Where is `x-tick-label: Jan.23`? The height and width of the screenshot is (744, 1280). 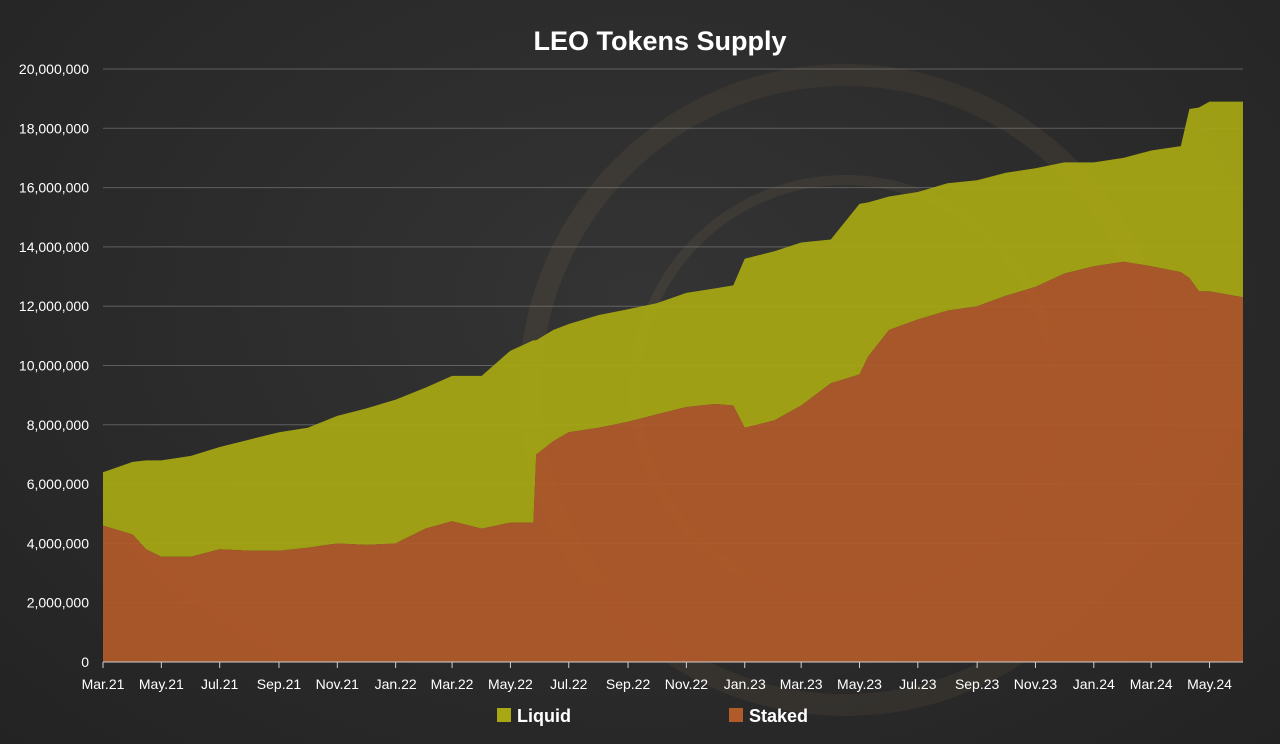 x-tick-label: Jan.23 is located at coordinates (745, 684).